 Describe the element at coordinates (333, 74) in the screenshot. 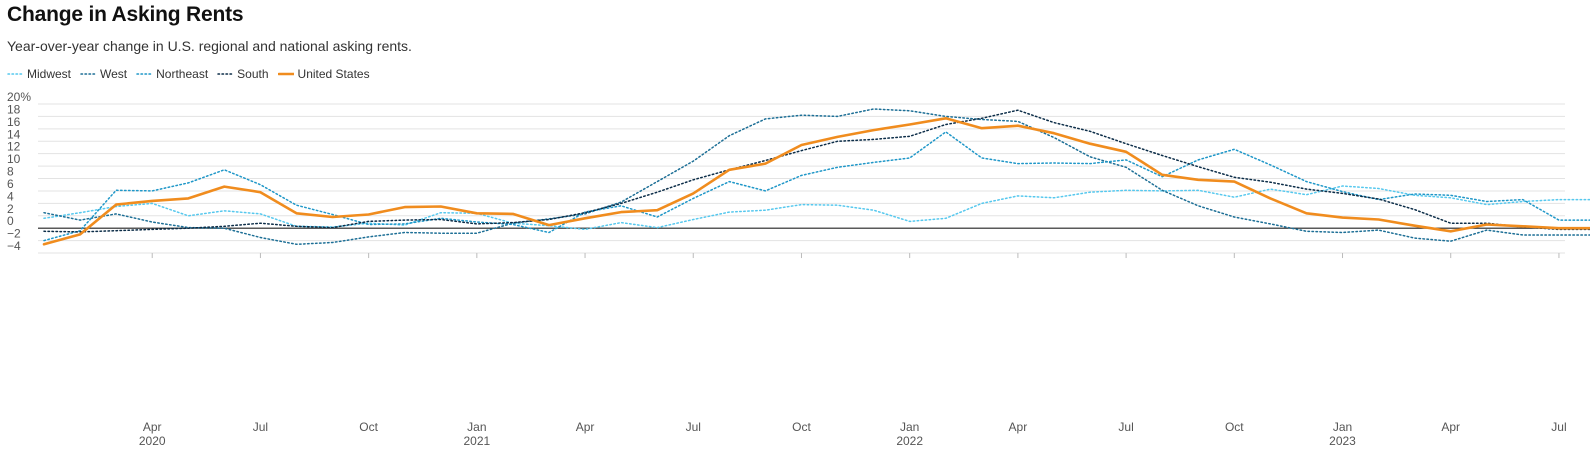

I see `legend-label-united-states: United States` at that location.